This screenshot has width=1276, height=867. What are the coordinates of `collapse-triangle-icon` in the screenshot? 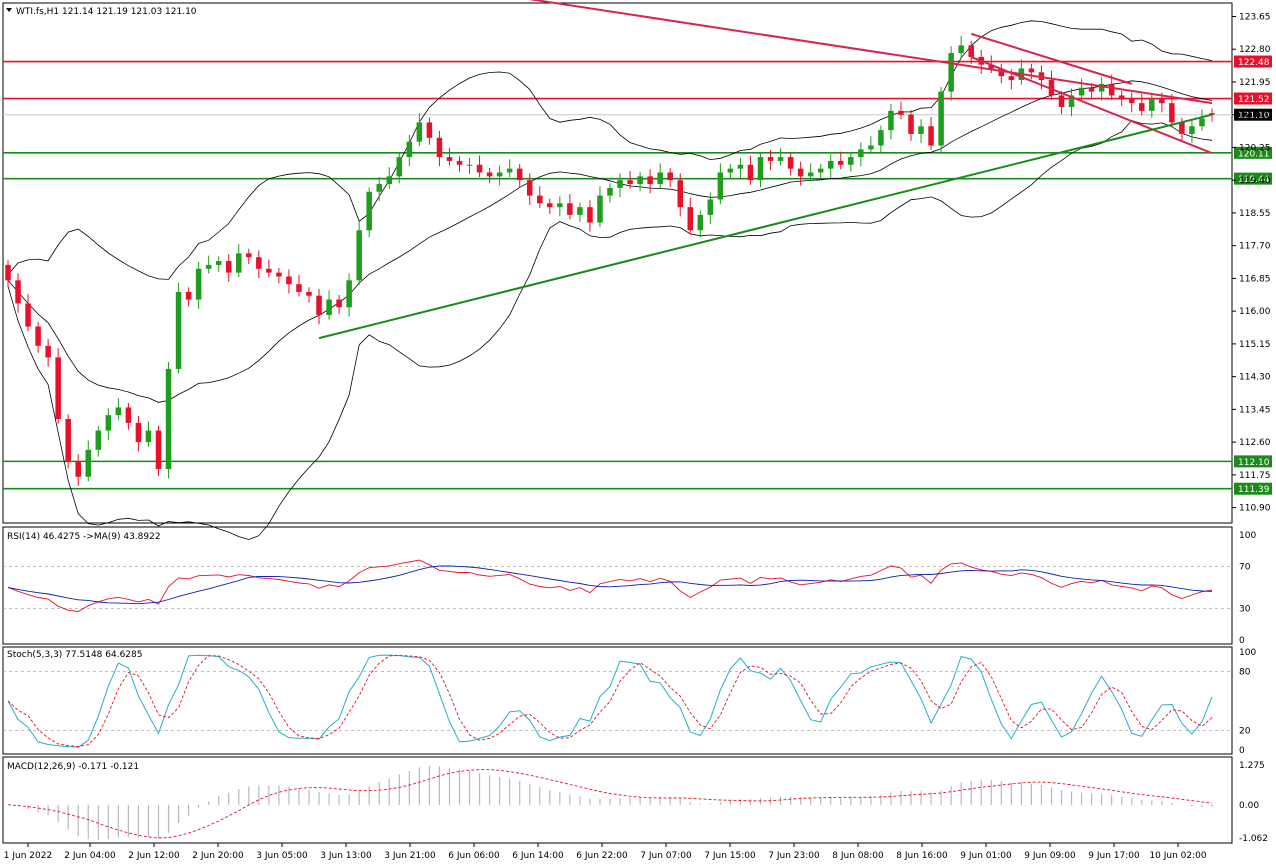 It's located at (9, 10).